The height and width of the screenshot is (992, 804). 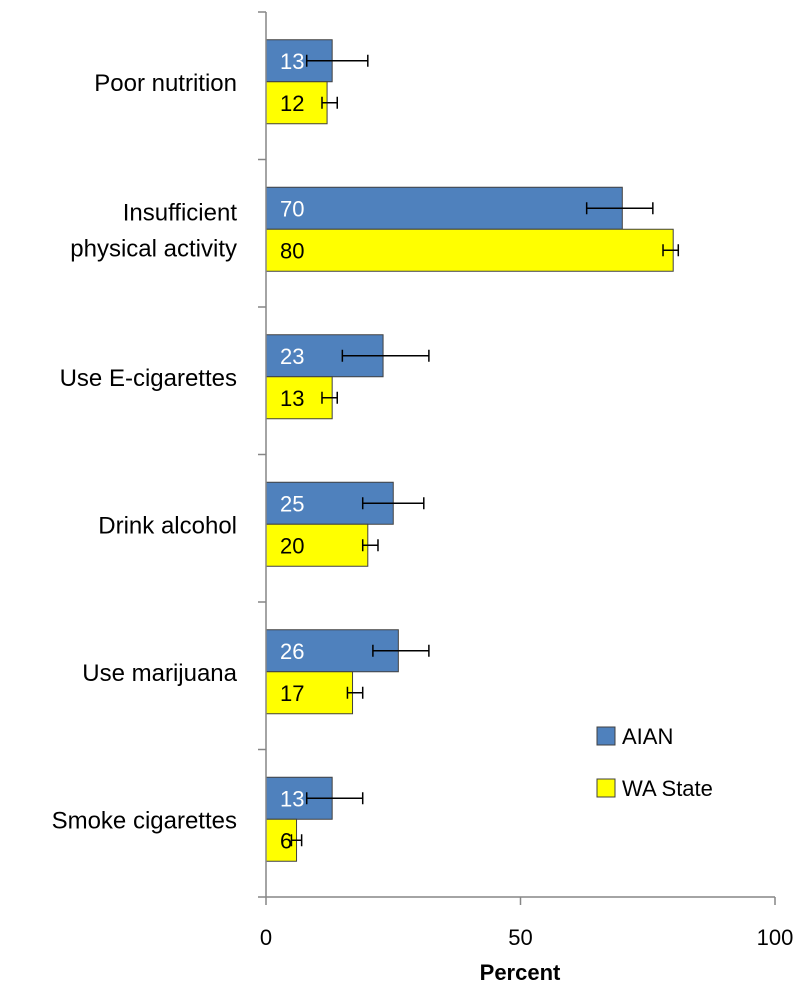 I want to click on category-label: Use E-cigarettes, so click(x=148, y=378).